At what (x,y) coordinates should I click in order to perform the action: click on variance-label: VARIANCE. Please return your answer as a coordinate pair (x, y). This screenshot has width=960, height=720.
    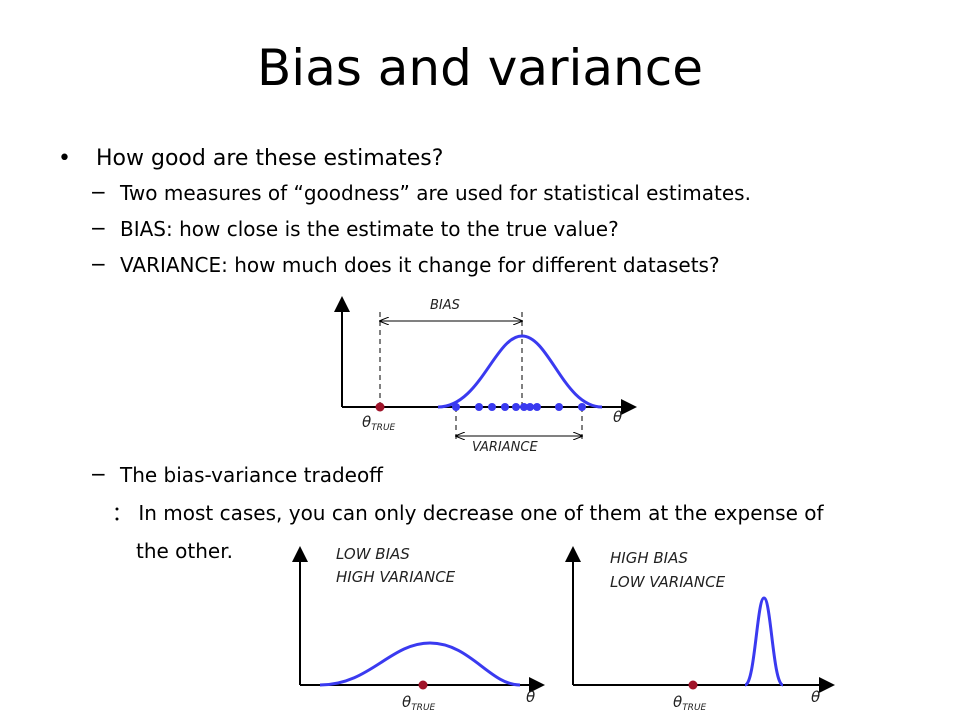
    Looking at the image, I should click on (505, 447).